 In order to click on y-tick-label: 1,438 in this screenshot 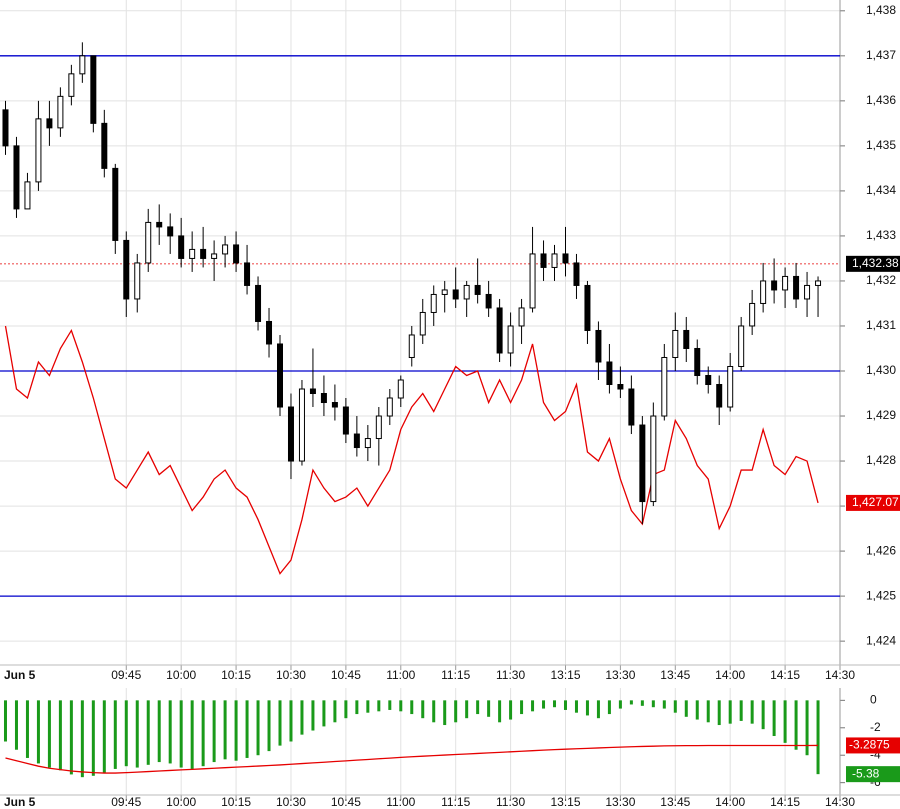, I will do `click(881, 10)`.